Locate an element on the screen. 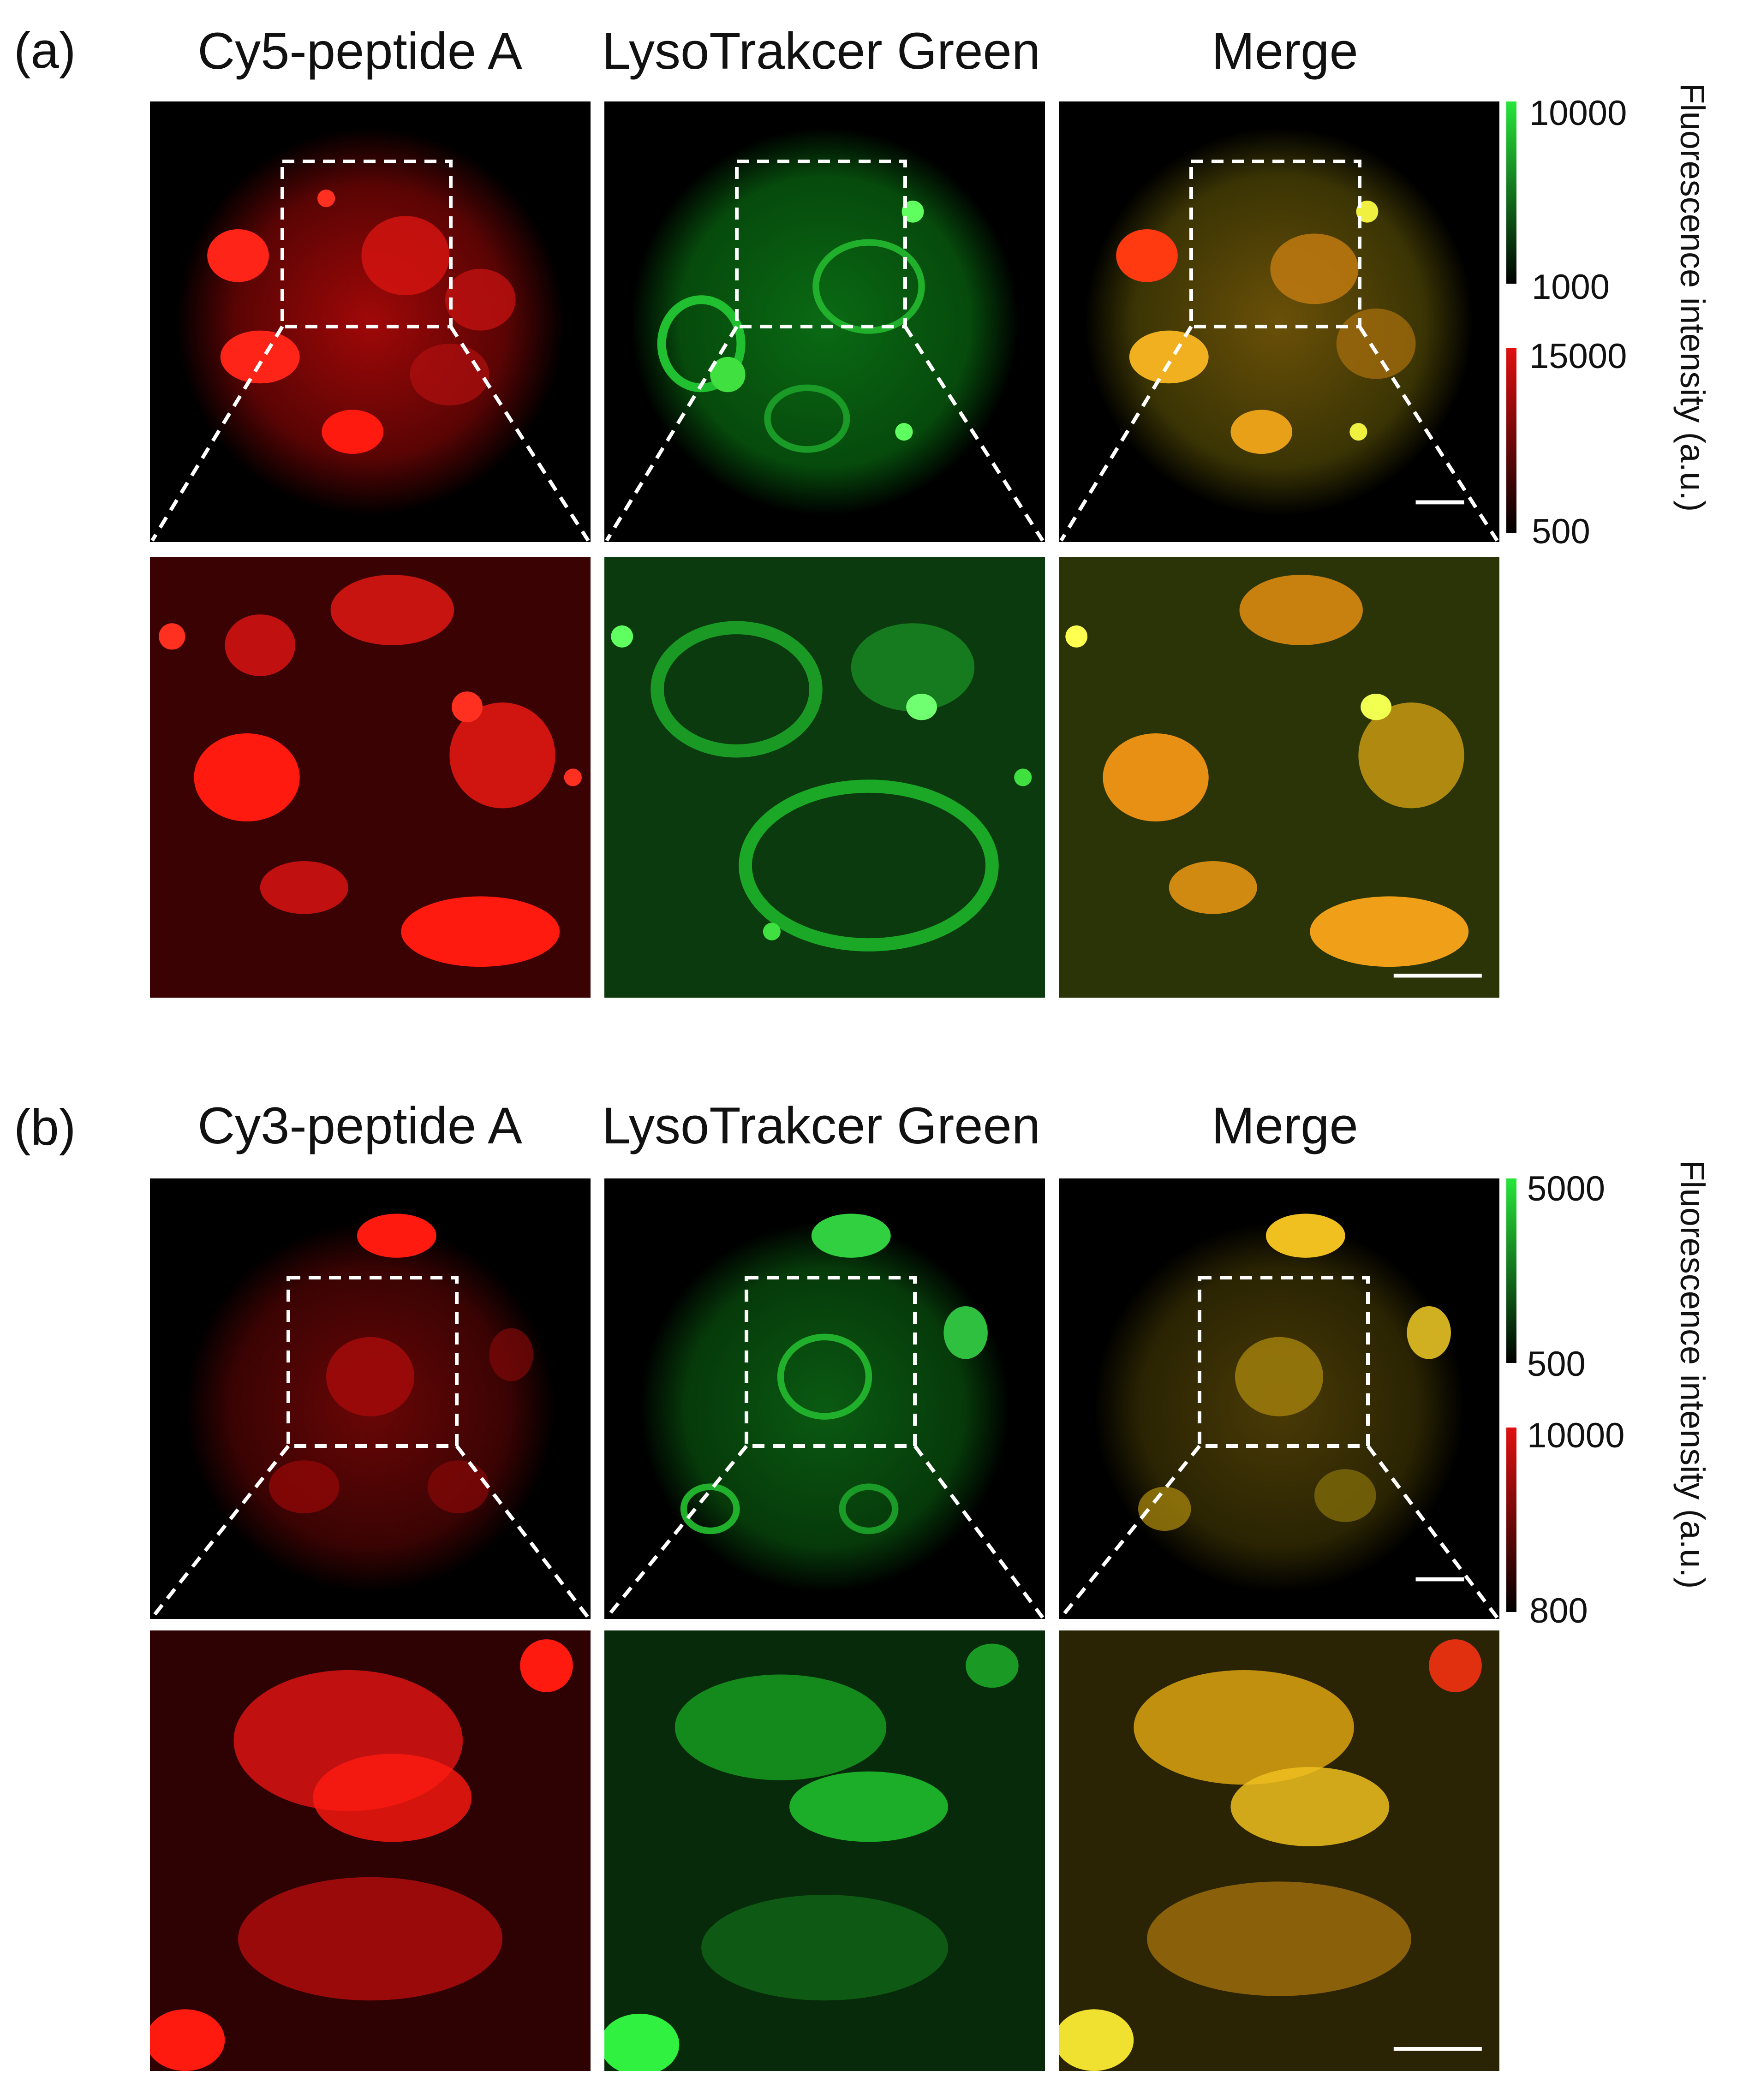 Image resolution: width=1737 pixels, height=2100 pixels. colorbar-b-green-min: 500 is located at coordinates (1557, 1364).